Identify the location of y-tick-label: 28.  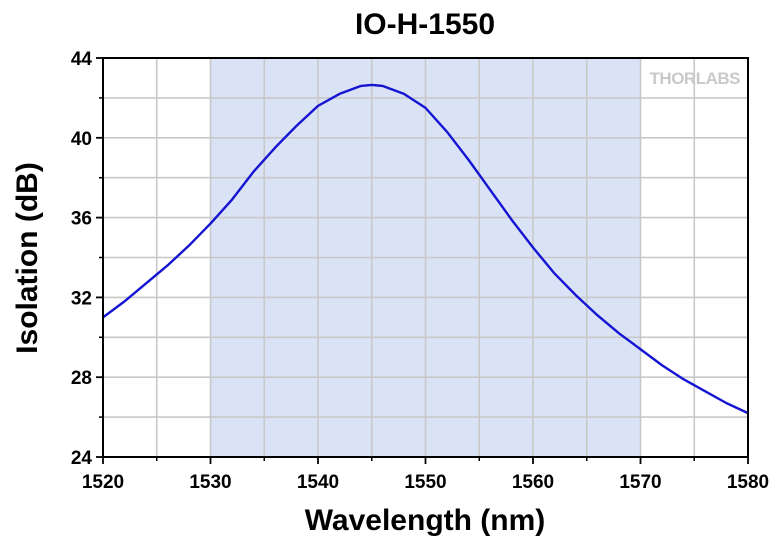
(81, 378).